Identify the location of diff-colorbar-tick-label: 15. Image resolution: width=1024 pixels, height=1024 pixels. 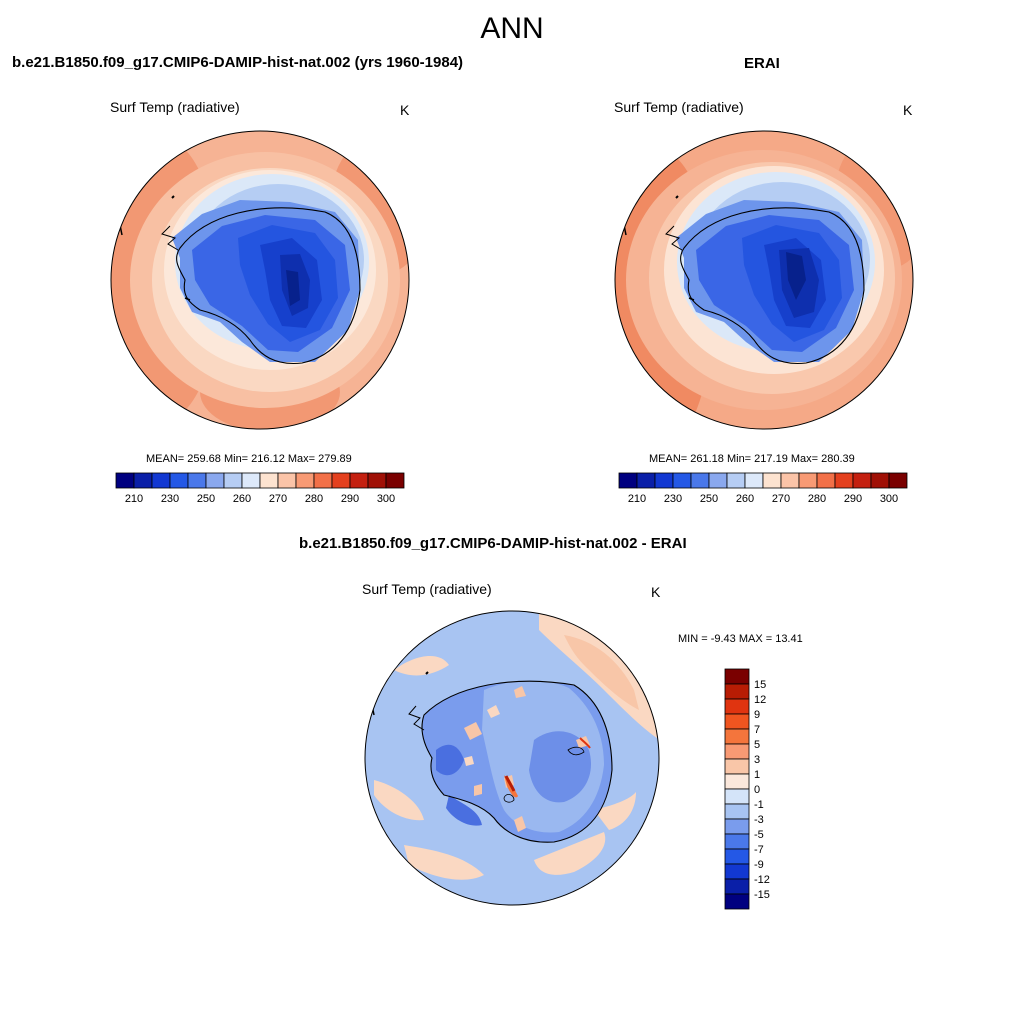
(760, 685).